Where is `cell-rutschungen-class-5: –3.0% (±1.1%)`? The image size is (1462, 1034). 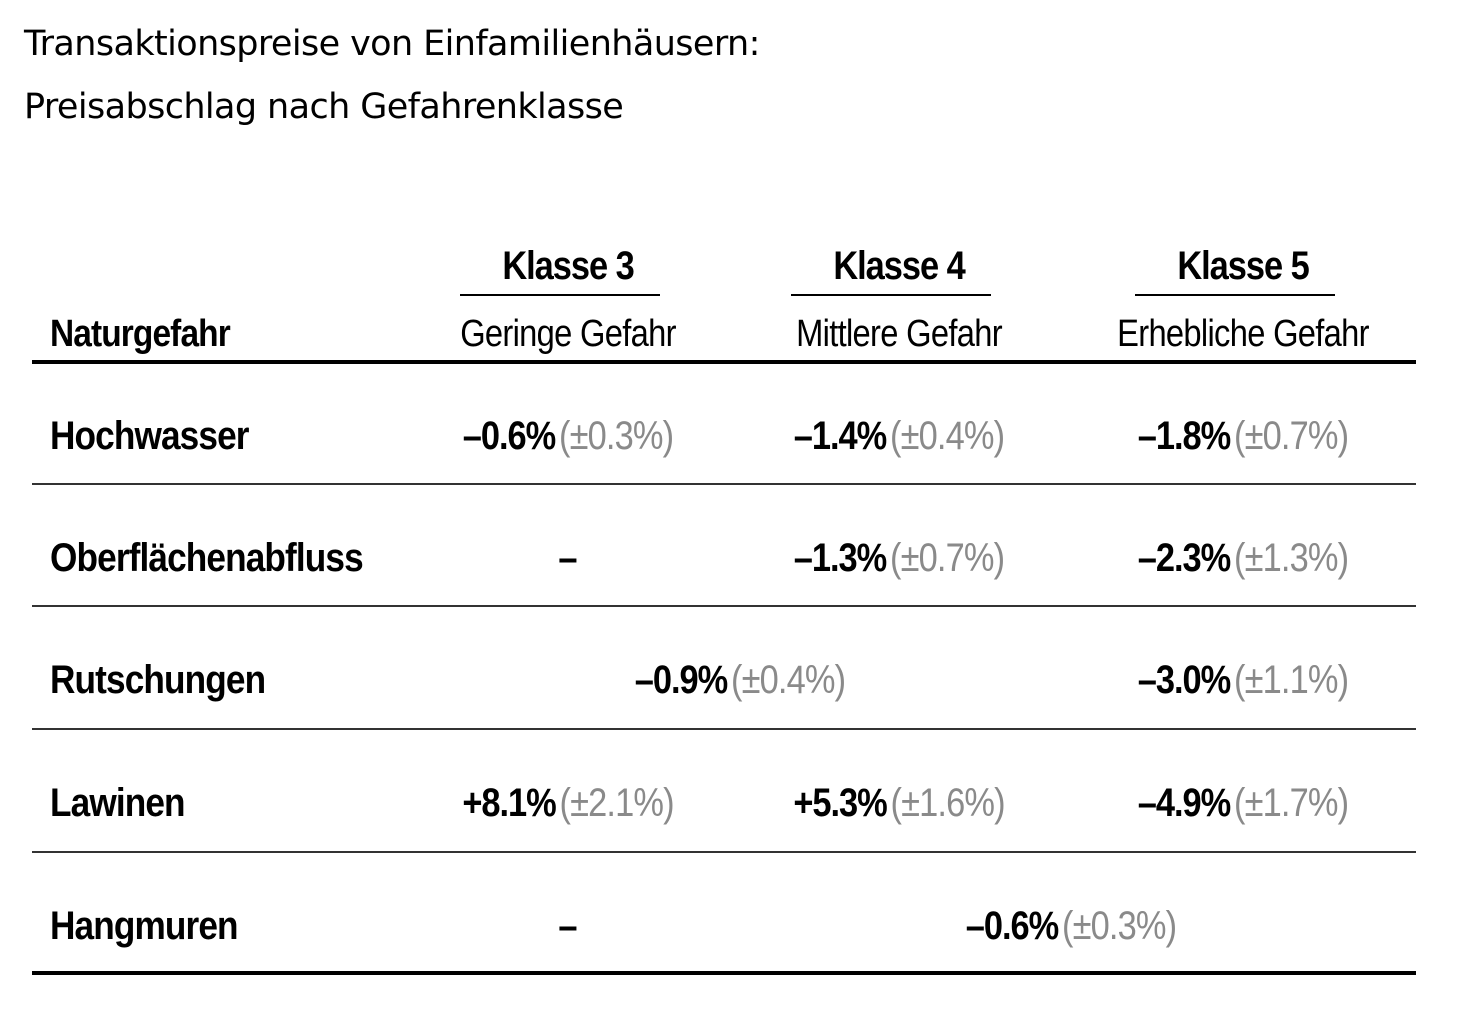
cell-rutschungen-class-5: –3.0% (±1.1%) is located at coordinates (1243, 684).